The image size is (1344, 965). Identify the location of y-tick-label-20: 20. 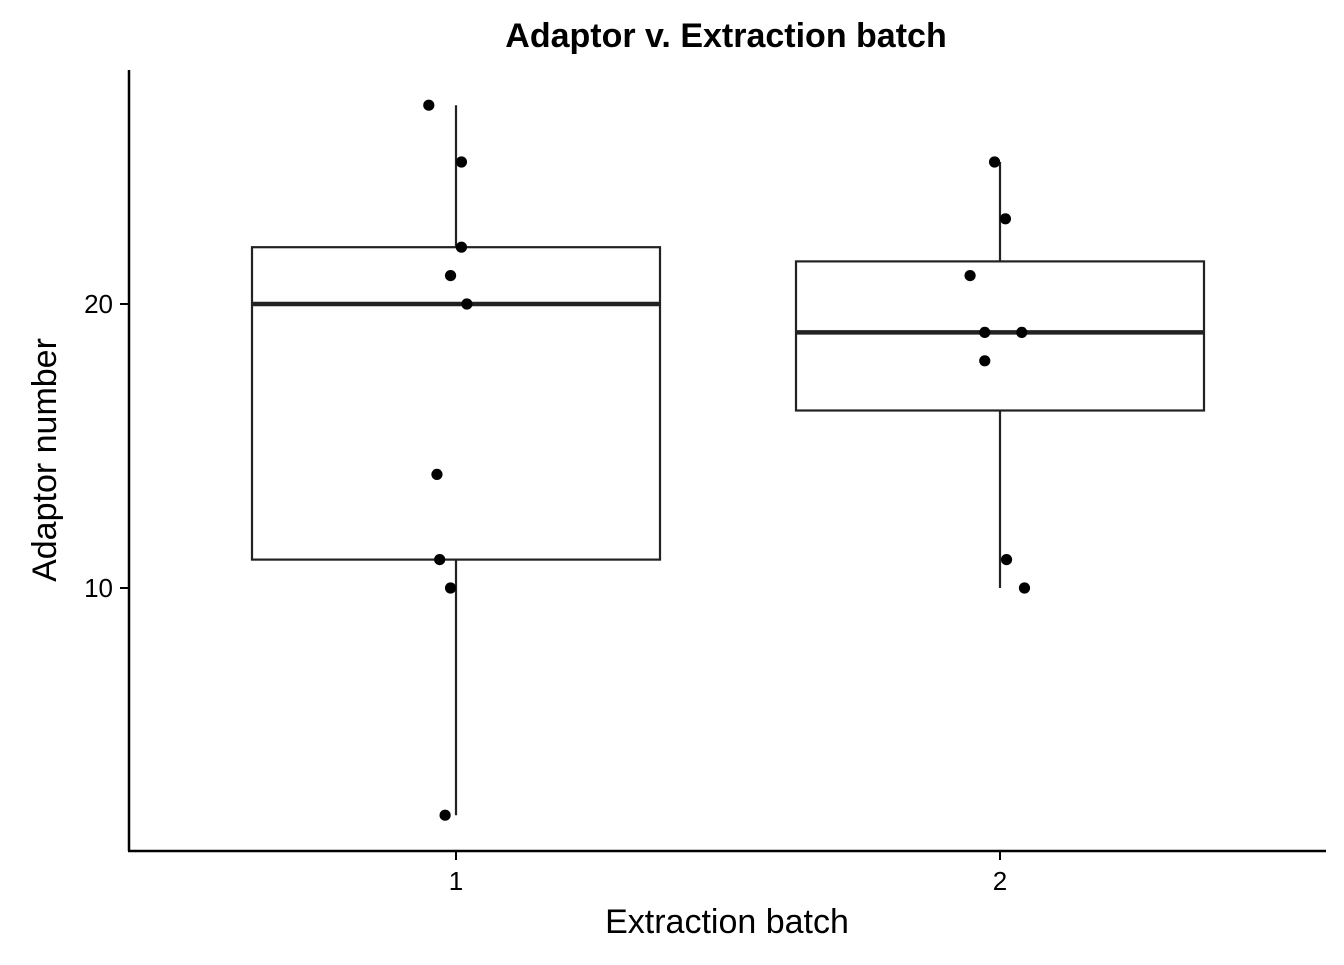
(98, 304).